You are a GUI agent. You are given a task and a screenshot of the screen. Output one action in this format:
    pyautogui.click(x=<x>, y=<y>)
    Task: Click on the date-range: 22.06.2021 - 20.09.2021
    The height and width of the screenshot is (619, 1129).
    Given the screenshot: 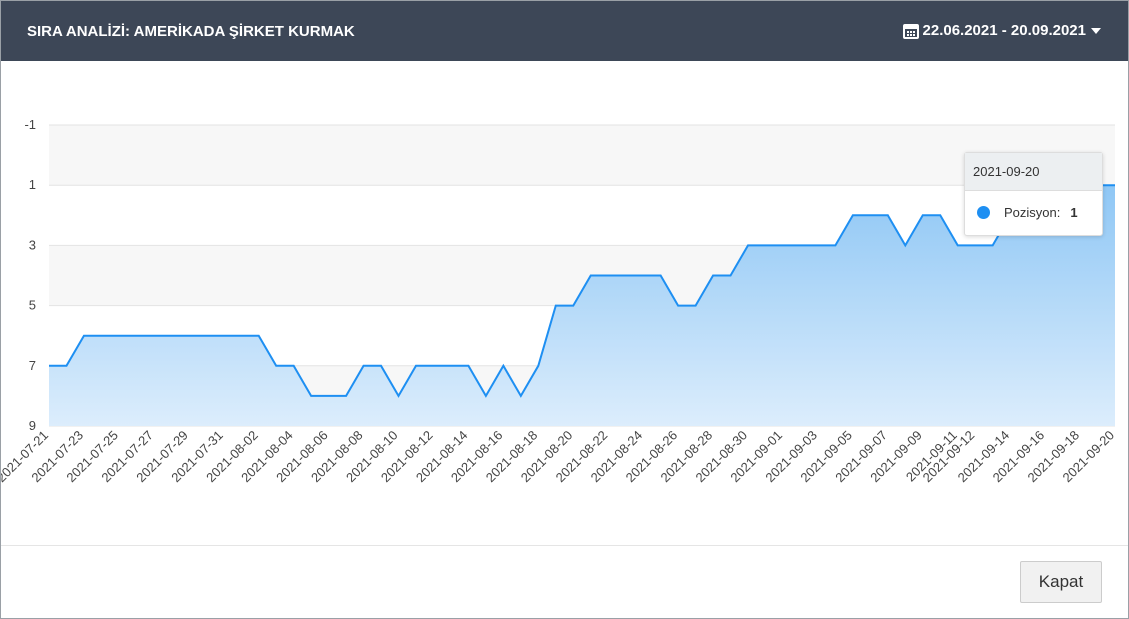 What is the action you would take?
    pyautogui.click(x=1004, y=30)
    